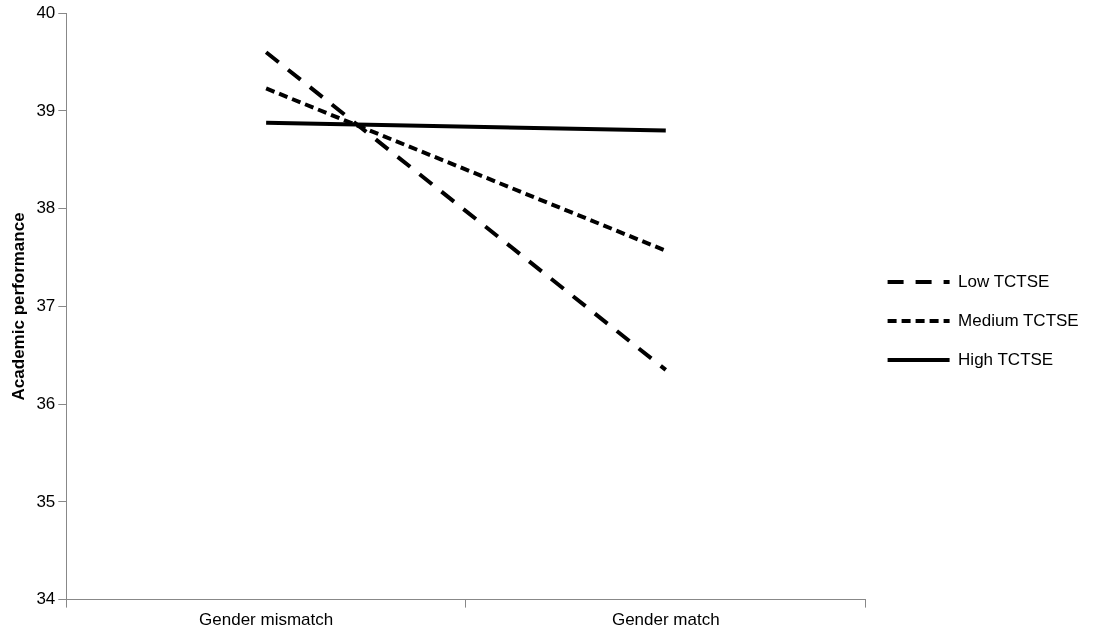  I want to click on y-axis-title: Academic performance, so click(18, 306).